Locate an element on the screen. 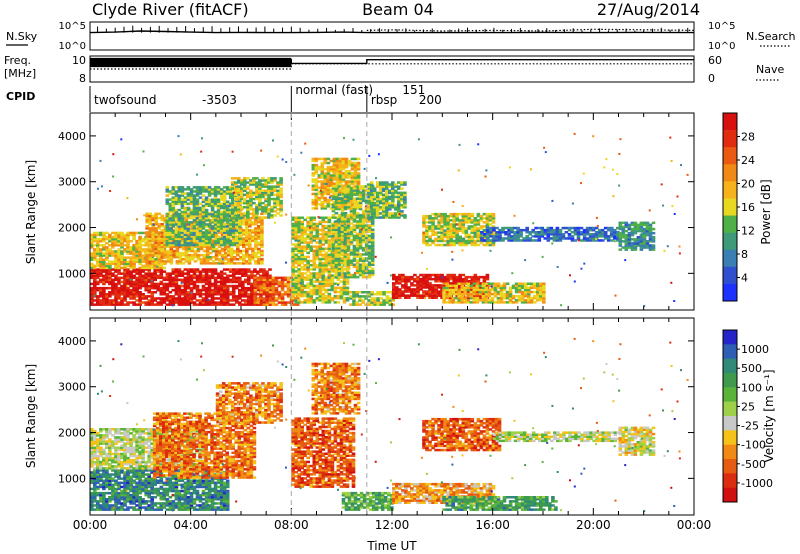  cpid-segment-3-id: 200 is located at coordinates (430, 100).